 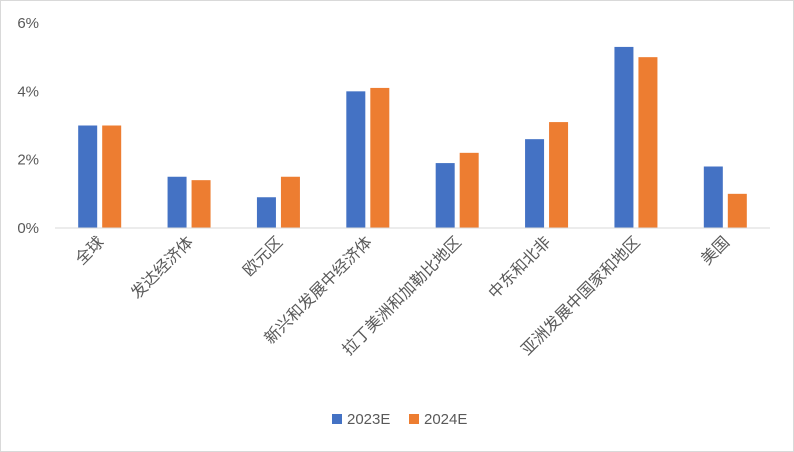 I want to click on legend-swatch-2023E, so click(x=337, y=419).